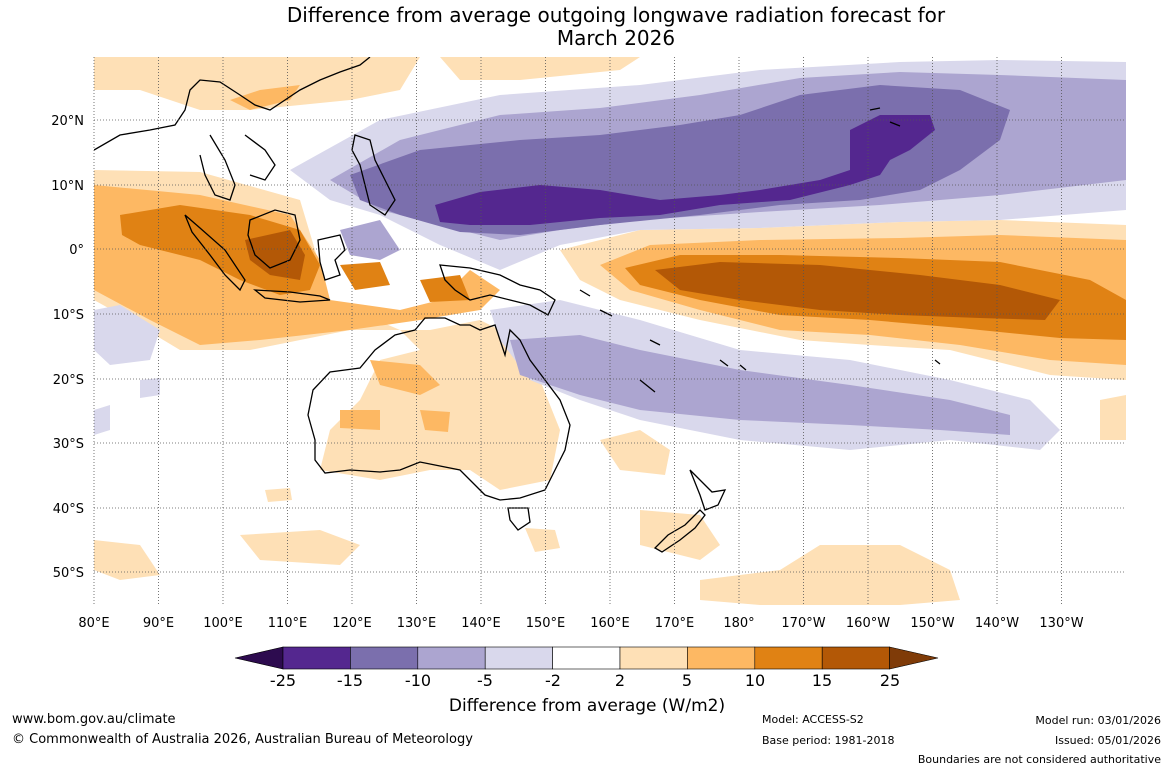 The height and width of the screenshot is (770, 1173). I want to click on new-zealand-north-coast, so click(708, 490).